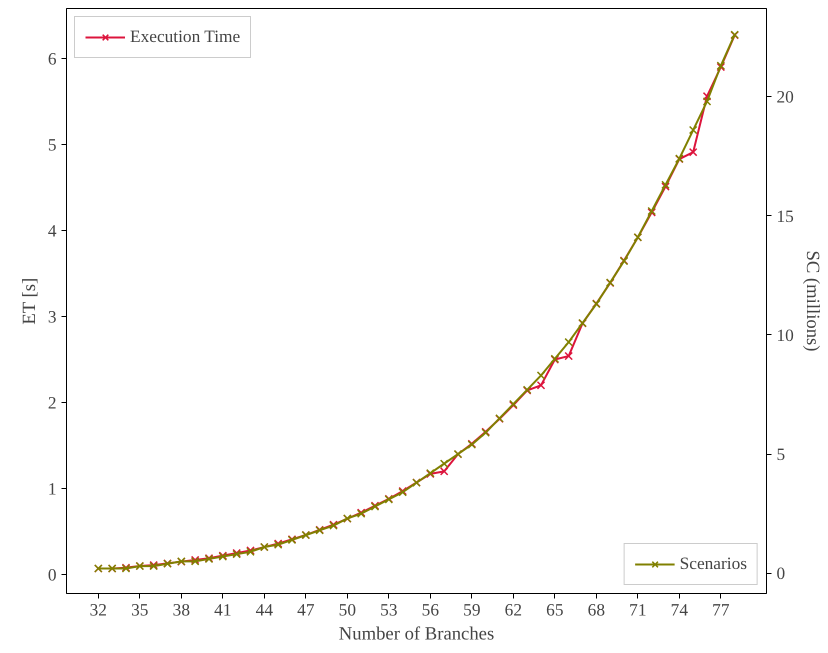 The height and width of the screenshot is (653, 828). What do you see at coordinates (223, 610) in the screenshot?
I see `x-tick-label: 41` at bounding box center [223, 610].